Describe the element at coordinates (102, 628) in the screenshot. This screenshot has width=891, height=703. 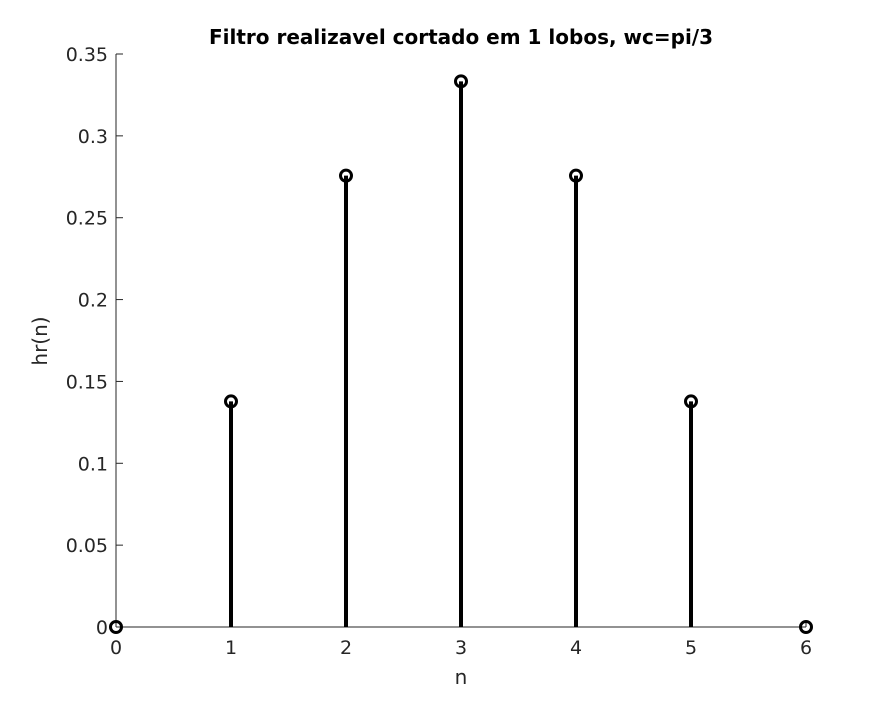
I see `y-tick-label: 0` at that location.